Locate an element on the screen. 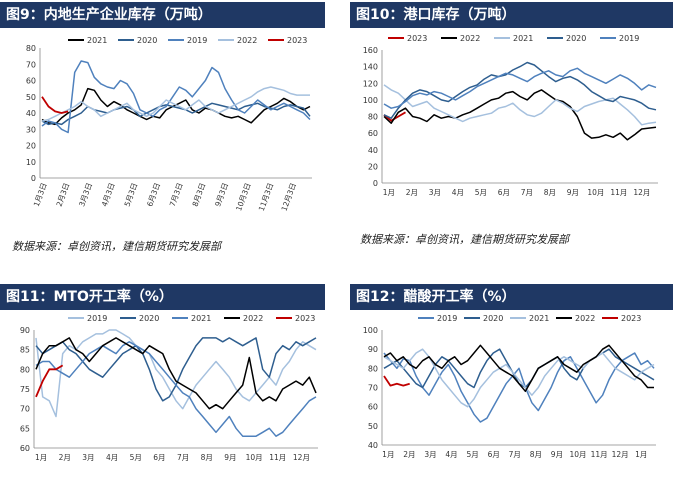 The height and width of the screenshot is (500, 673). y-tick-label: 0 is located at coordinates (375, 183).